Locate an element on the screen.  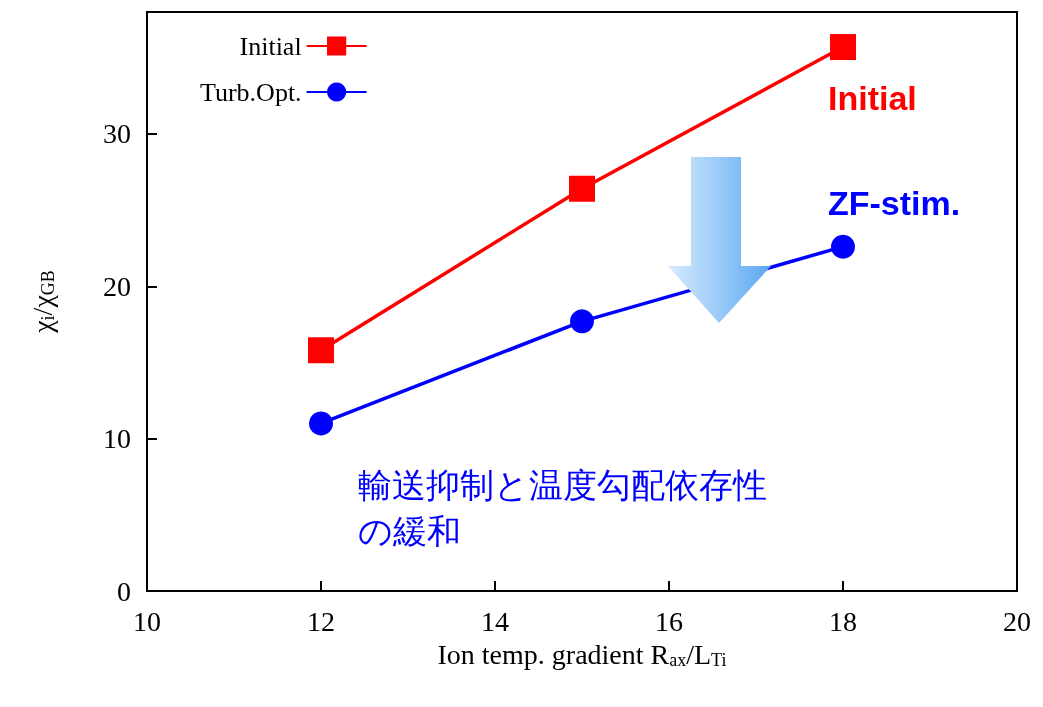
x-tick-label: 14 is located at coordinates (495, 621).